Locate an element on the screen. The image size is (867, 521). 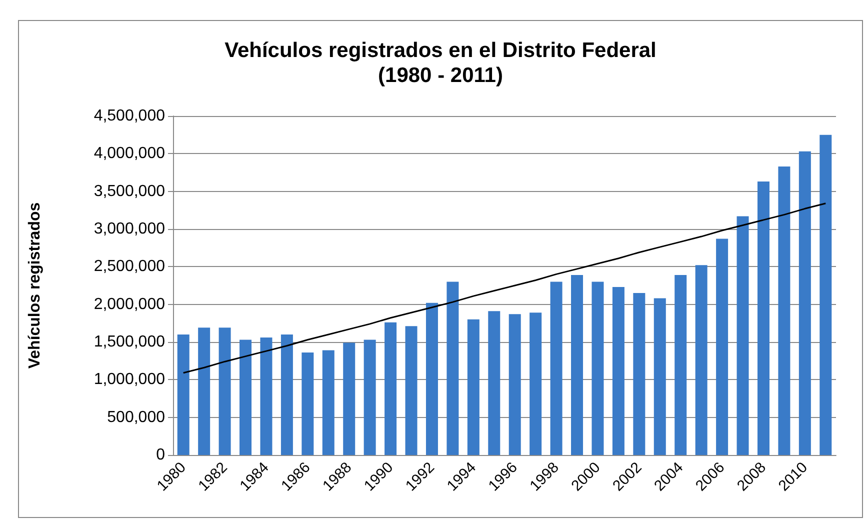
y-tick-label: 2,500,000 is located at coordinates (130, 267).